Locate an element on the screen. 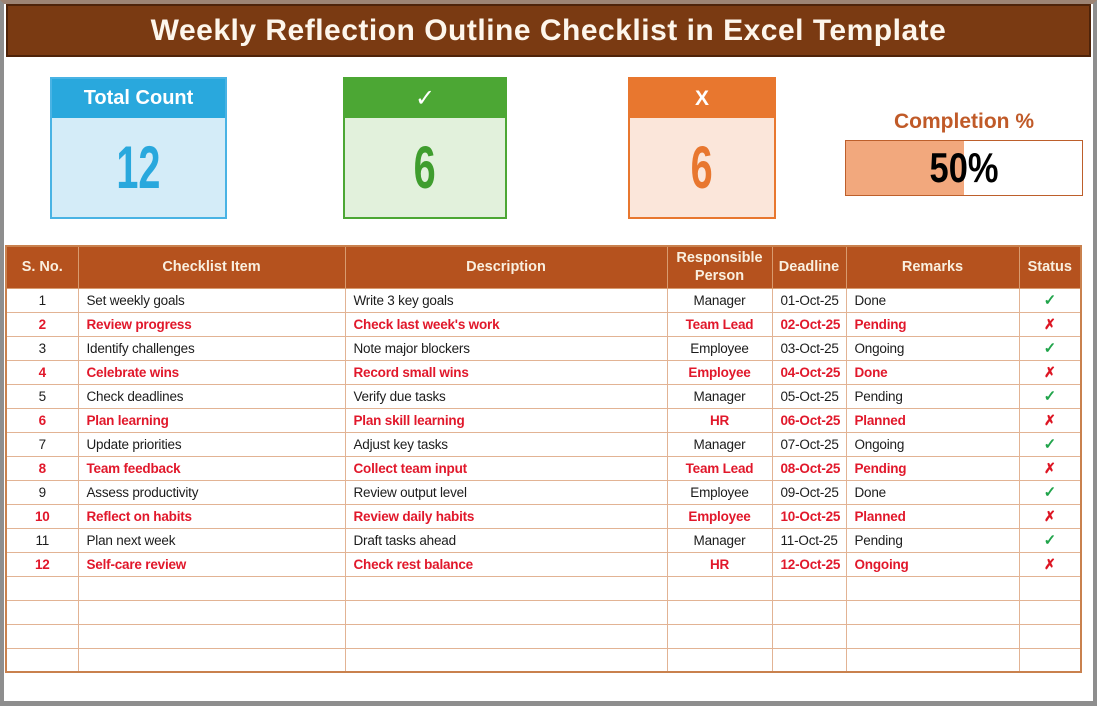  cell-deadline: 08-Oct-25 is located at coordinates (809, 468).